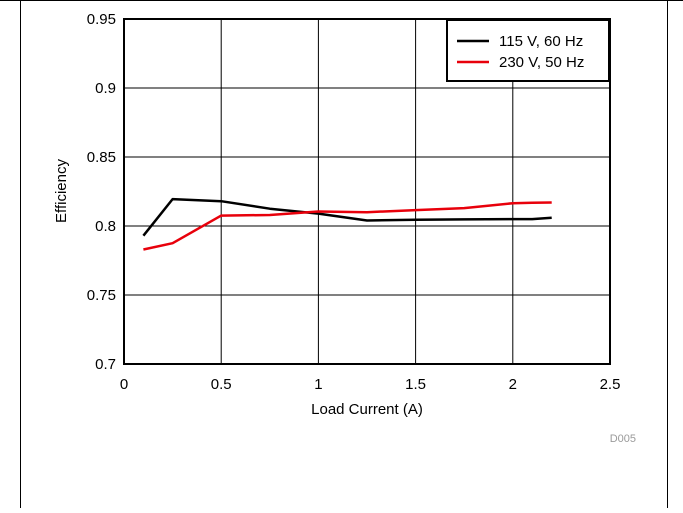 This screenshot has width=683, height=513. I want to click on legend-label-230v: 230 V, 50 Hz, so click(541, 62).